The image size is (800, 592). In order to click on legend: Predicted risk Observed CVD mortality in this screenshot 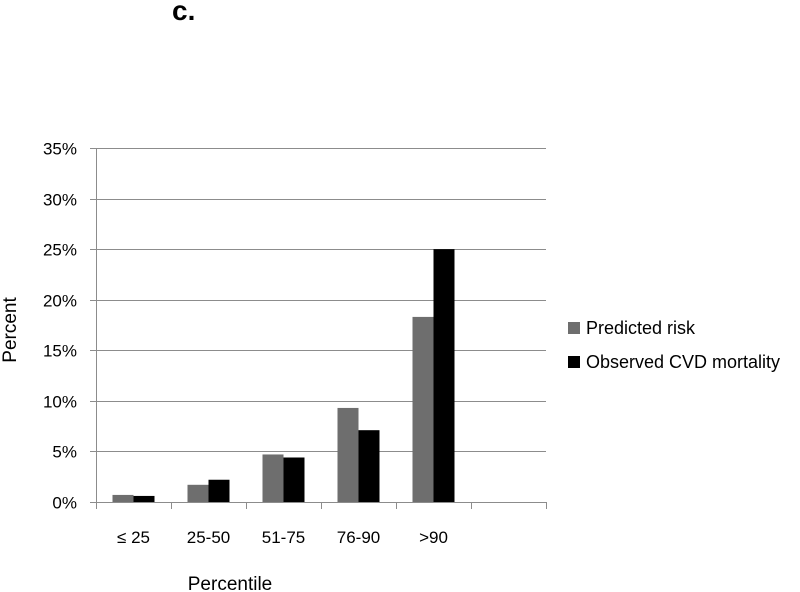, I will do `click(674, 345)`.